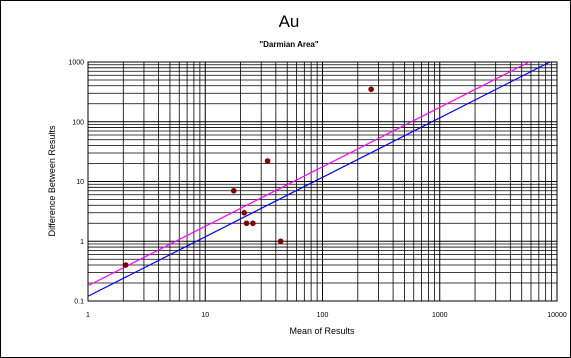  What do you see at coordinates (76, 63) in the screenshot?
I see `y-tick-label: 1000` at bounding box center [76, 63].